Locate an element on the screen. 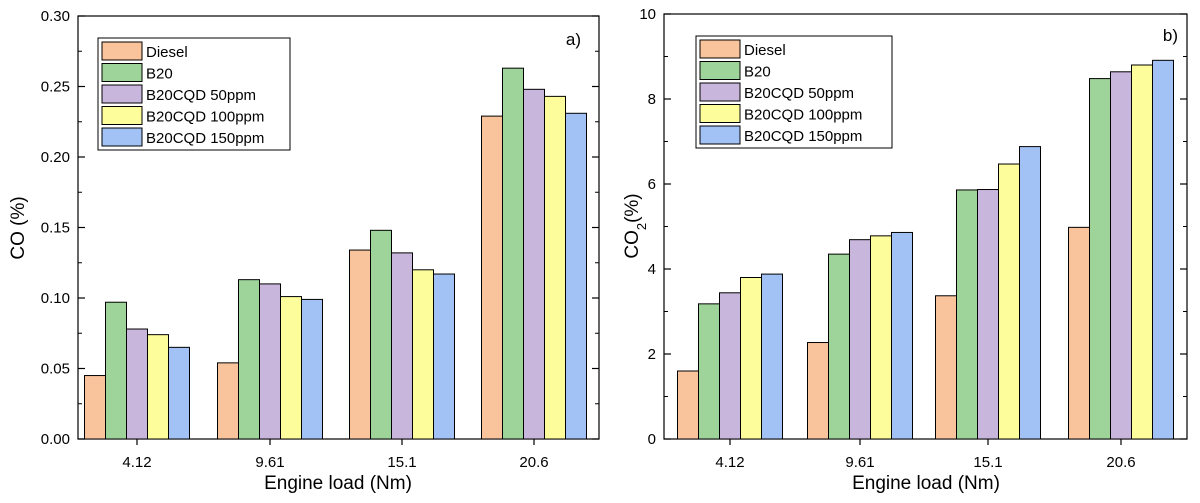  x-tick-label-b: 4.12 is located at coordinates (729, 462).